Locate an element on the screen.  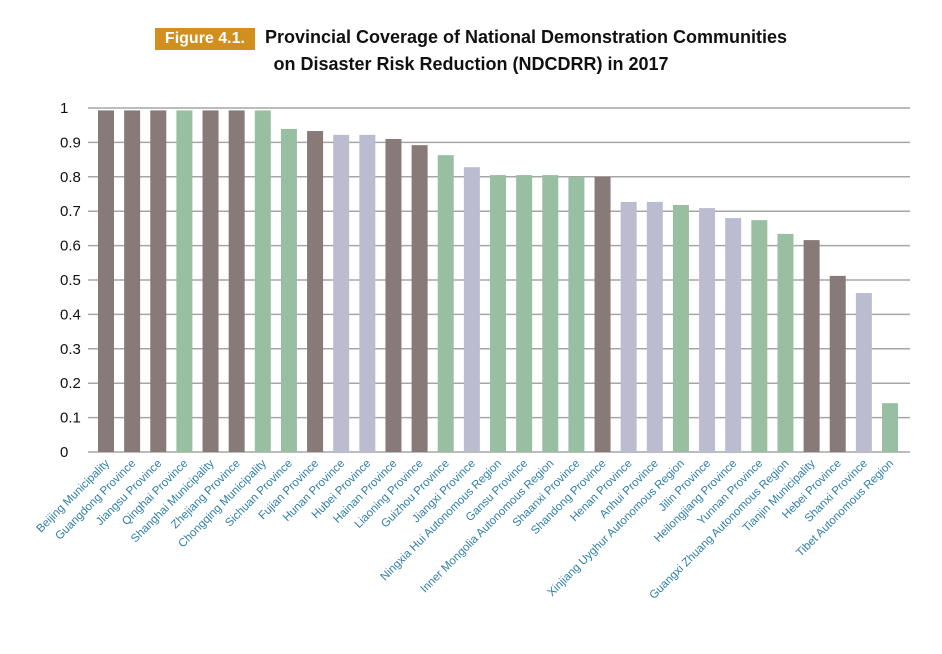
y-tick-label: 0.6 is located at coordinates (70, 246).